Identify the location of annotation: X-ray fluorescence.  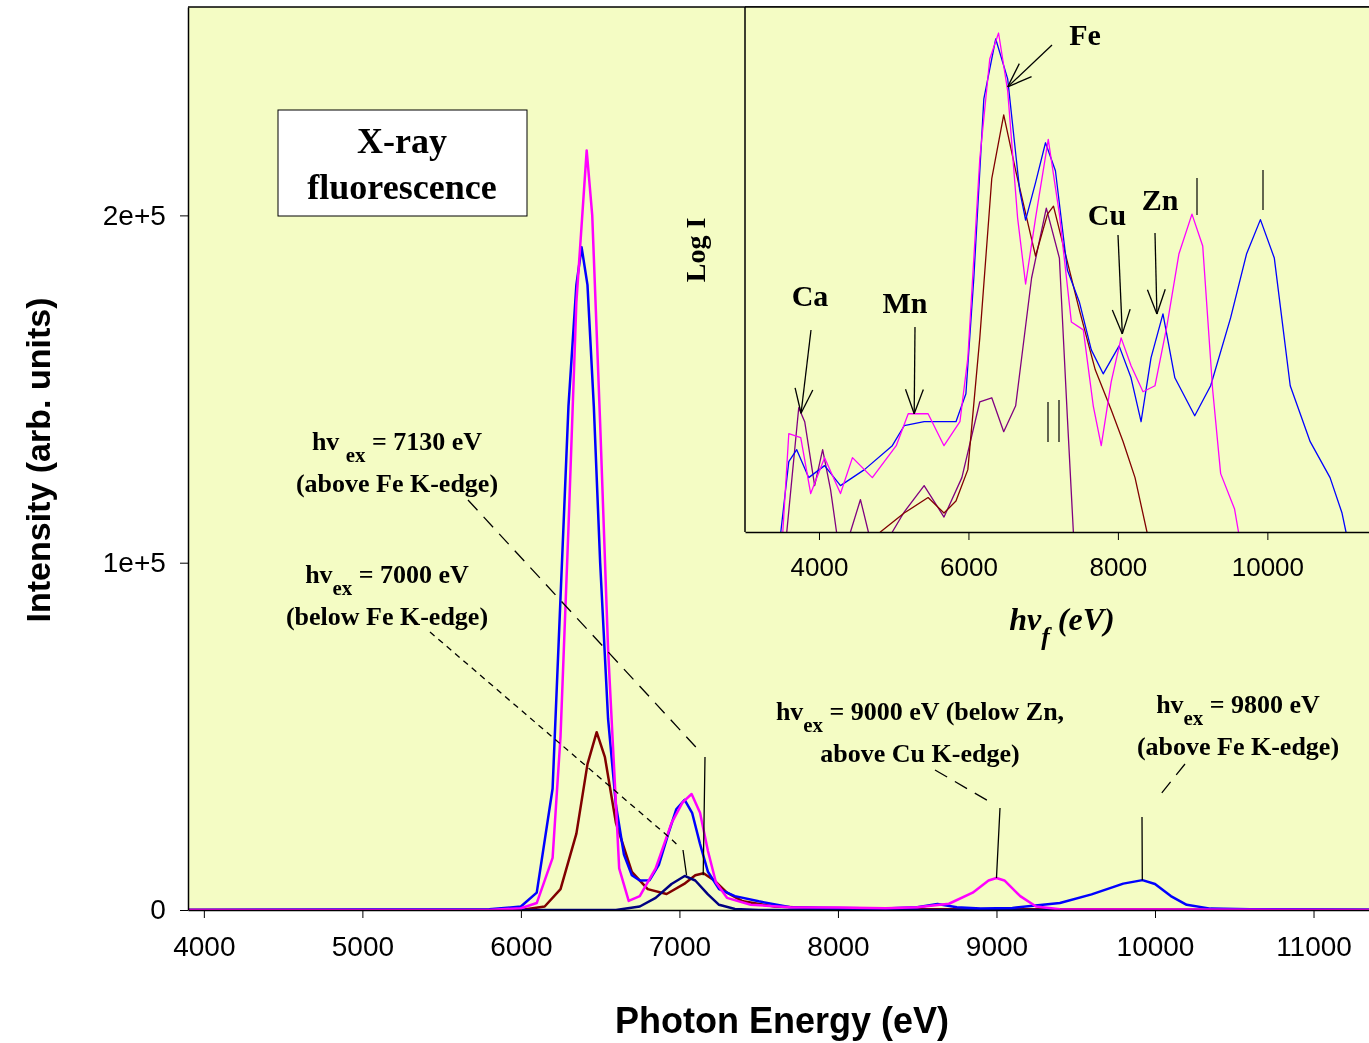
(402, 164).